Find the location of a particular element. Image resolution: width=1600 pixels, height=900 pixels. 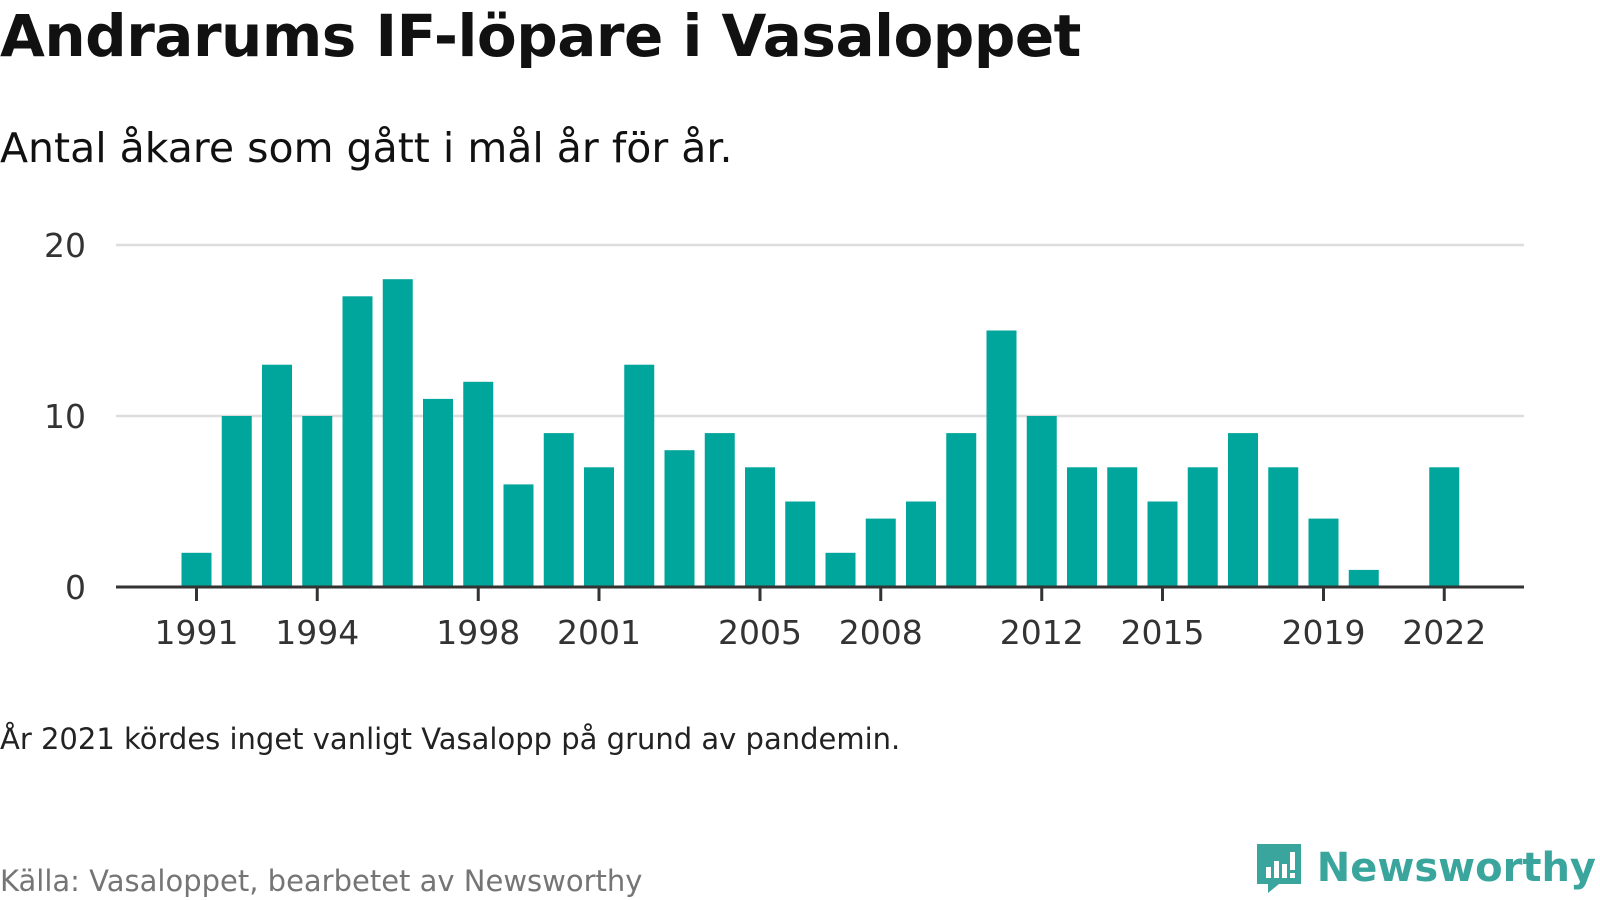

x-tick-label: 1998 is located at coordinates (478, 632).